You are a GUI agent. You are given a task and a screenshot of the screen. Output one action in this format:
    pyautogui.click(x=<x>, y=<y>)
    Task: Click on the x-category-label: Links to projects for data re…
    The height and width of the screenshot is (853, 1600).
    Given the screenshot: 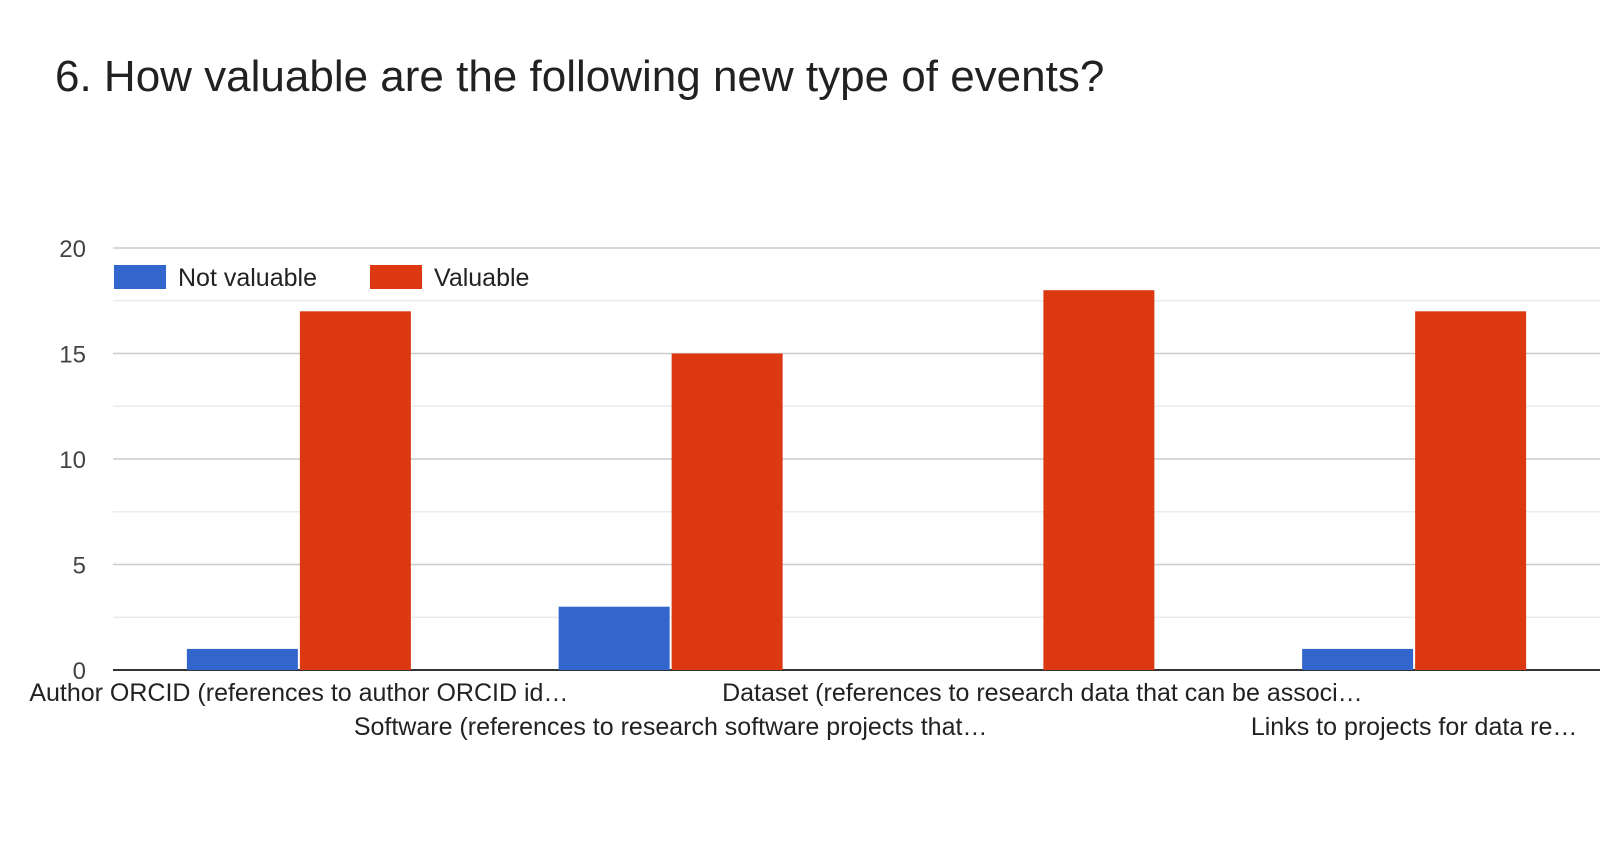 What is the action you would take?
    pyautogui.click(x=1414, y=727)
    